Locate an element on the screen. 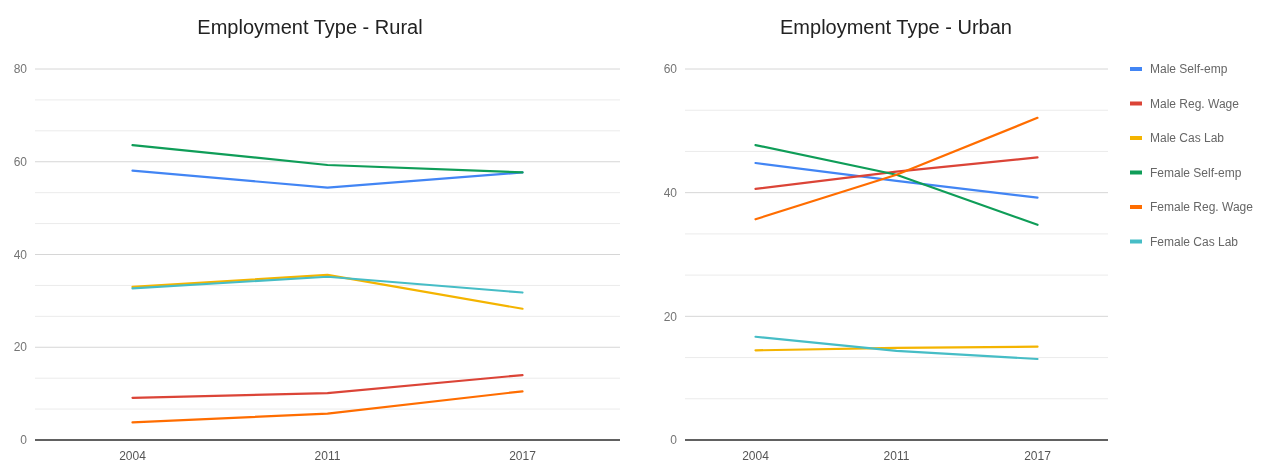  legend-label: Male Reg. Wage is located at coordinates (1195, 103).